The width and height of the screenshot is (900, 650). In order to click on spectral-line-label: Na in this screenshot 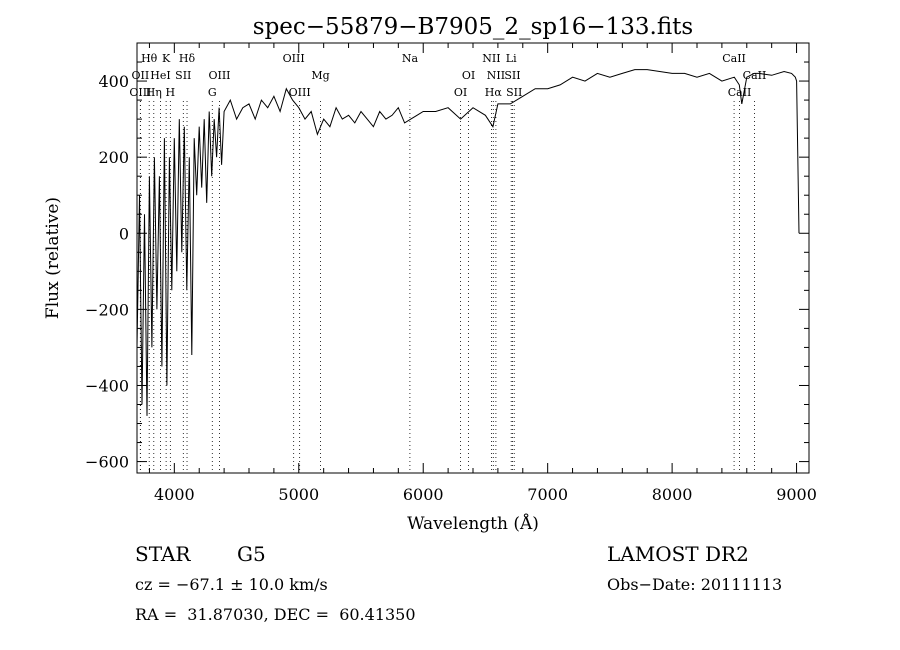, I will do `click(410, 58)`.